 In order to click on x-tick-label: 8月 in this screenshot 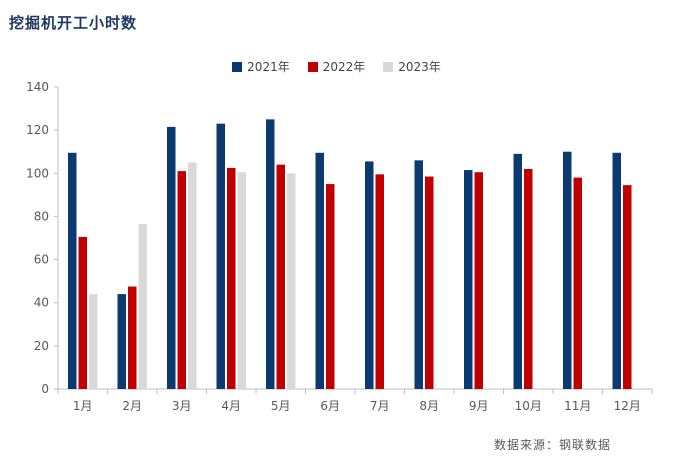, I will do `click(429, 406)`.